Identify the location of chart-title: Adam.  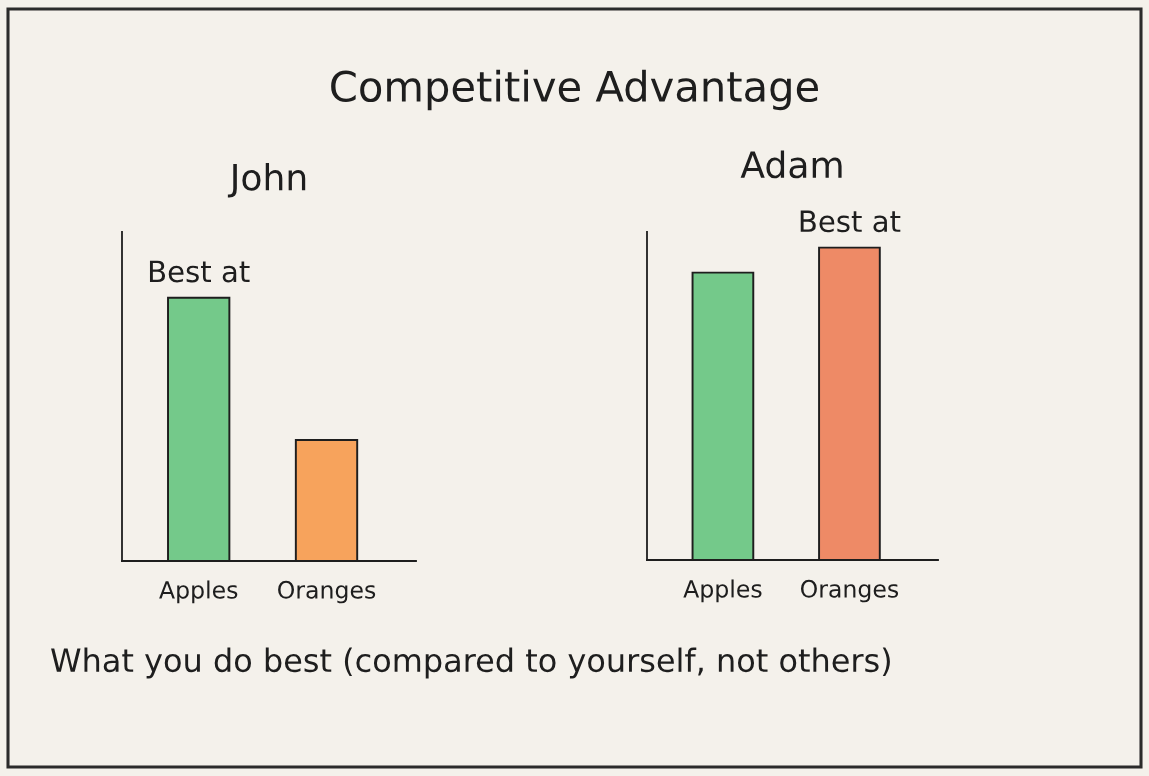
(791, 164).